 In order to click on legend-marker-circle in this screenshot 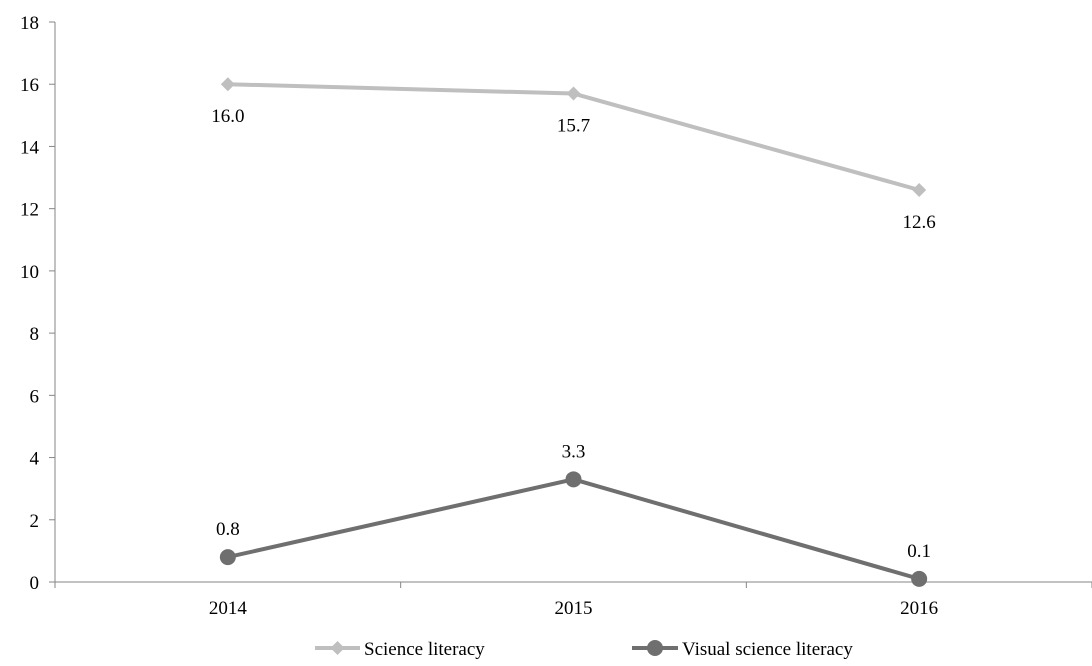, I will do `click(655, 648)`.